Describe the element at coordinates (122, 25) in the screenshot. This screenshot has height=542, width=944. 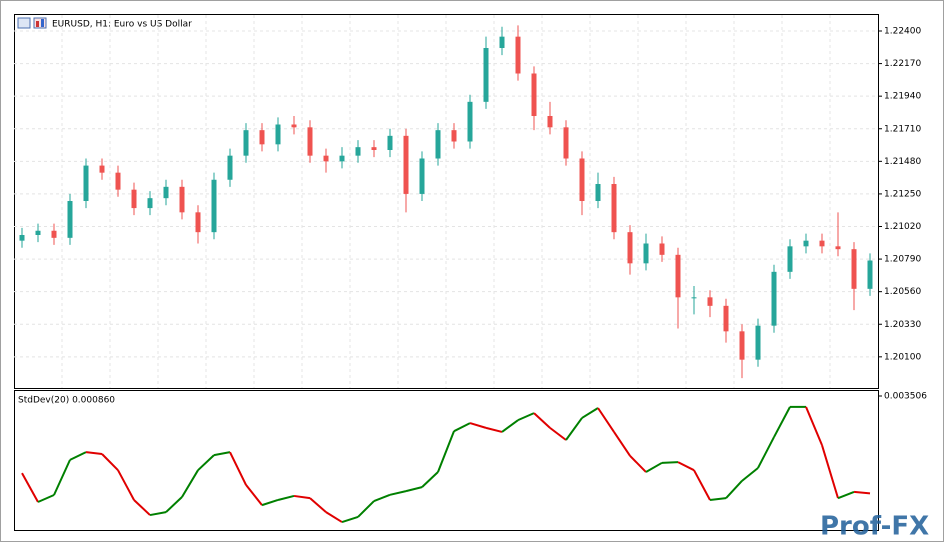
I see `chart-title: EURUSD, H1: Euro vs US Dollar` at that location.